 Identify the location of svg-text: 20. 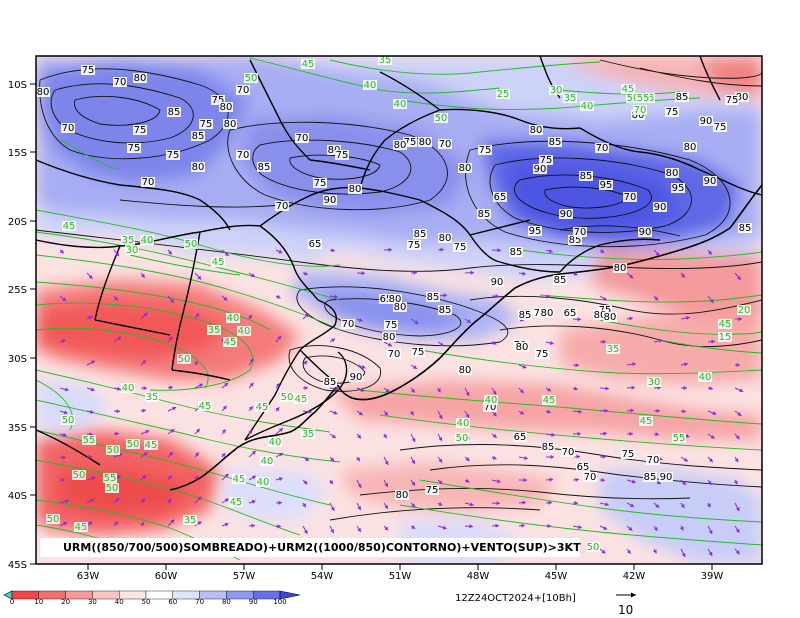
(744, 310).